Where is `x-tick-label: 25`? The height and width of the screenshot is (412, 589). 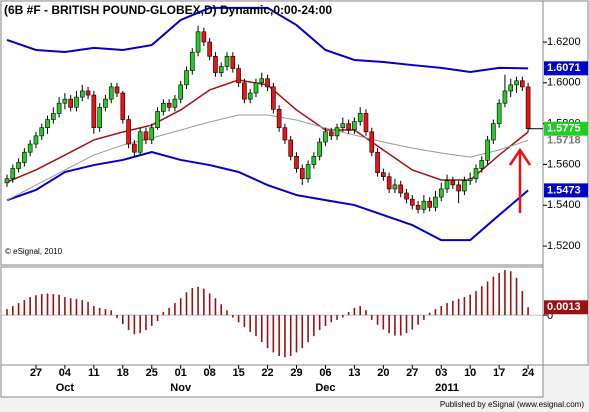 x-tick-label: 25 is located at coordinates (152, 373).